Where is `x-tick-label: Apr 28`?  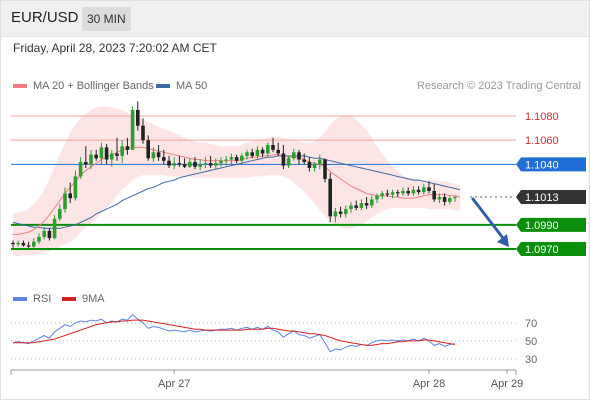
x-tick-label: Apr 28 is located at coordinates (429, 384).